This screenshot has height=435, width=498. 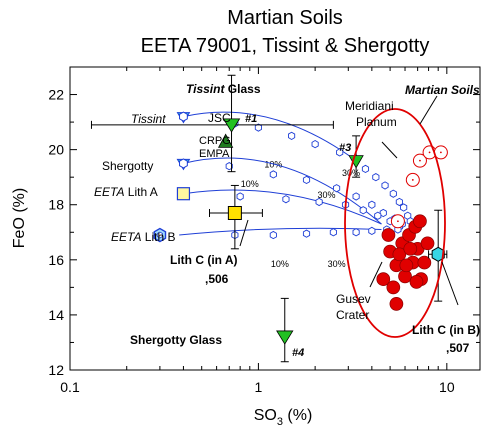 What do you see at coordinates (126, 192) in the screenshot?
I see `label-eeta-lith-a: EETA Lith A` at bounding box center [126, 192].